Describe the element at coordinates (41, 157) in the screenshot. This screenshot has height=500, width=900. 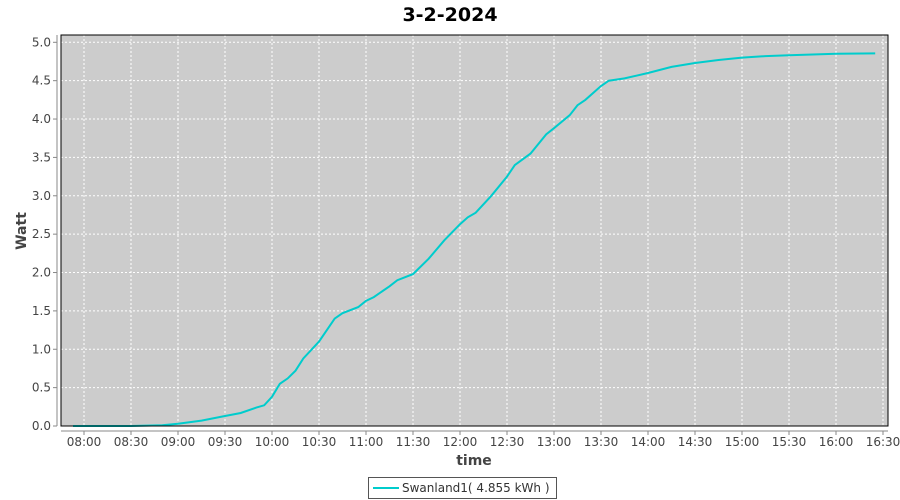
I see `y-tick-label: 3.5` at that location.